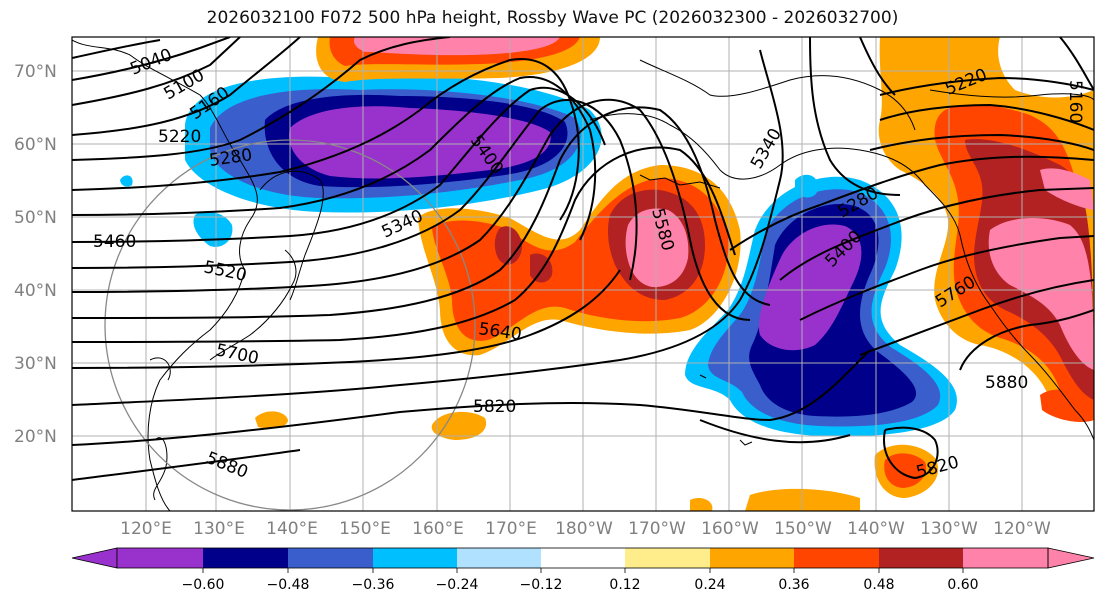 Image resolution: width=1105 pixels, height=604 pixels. Describe the element at coordinates (876, 529) in the screenshot. I see `lon-label: 140°W` at that location.